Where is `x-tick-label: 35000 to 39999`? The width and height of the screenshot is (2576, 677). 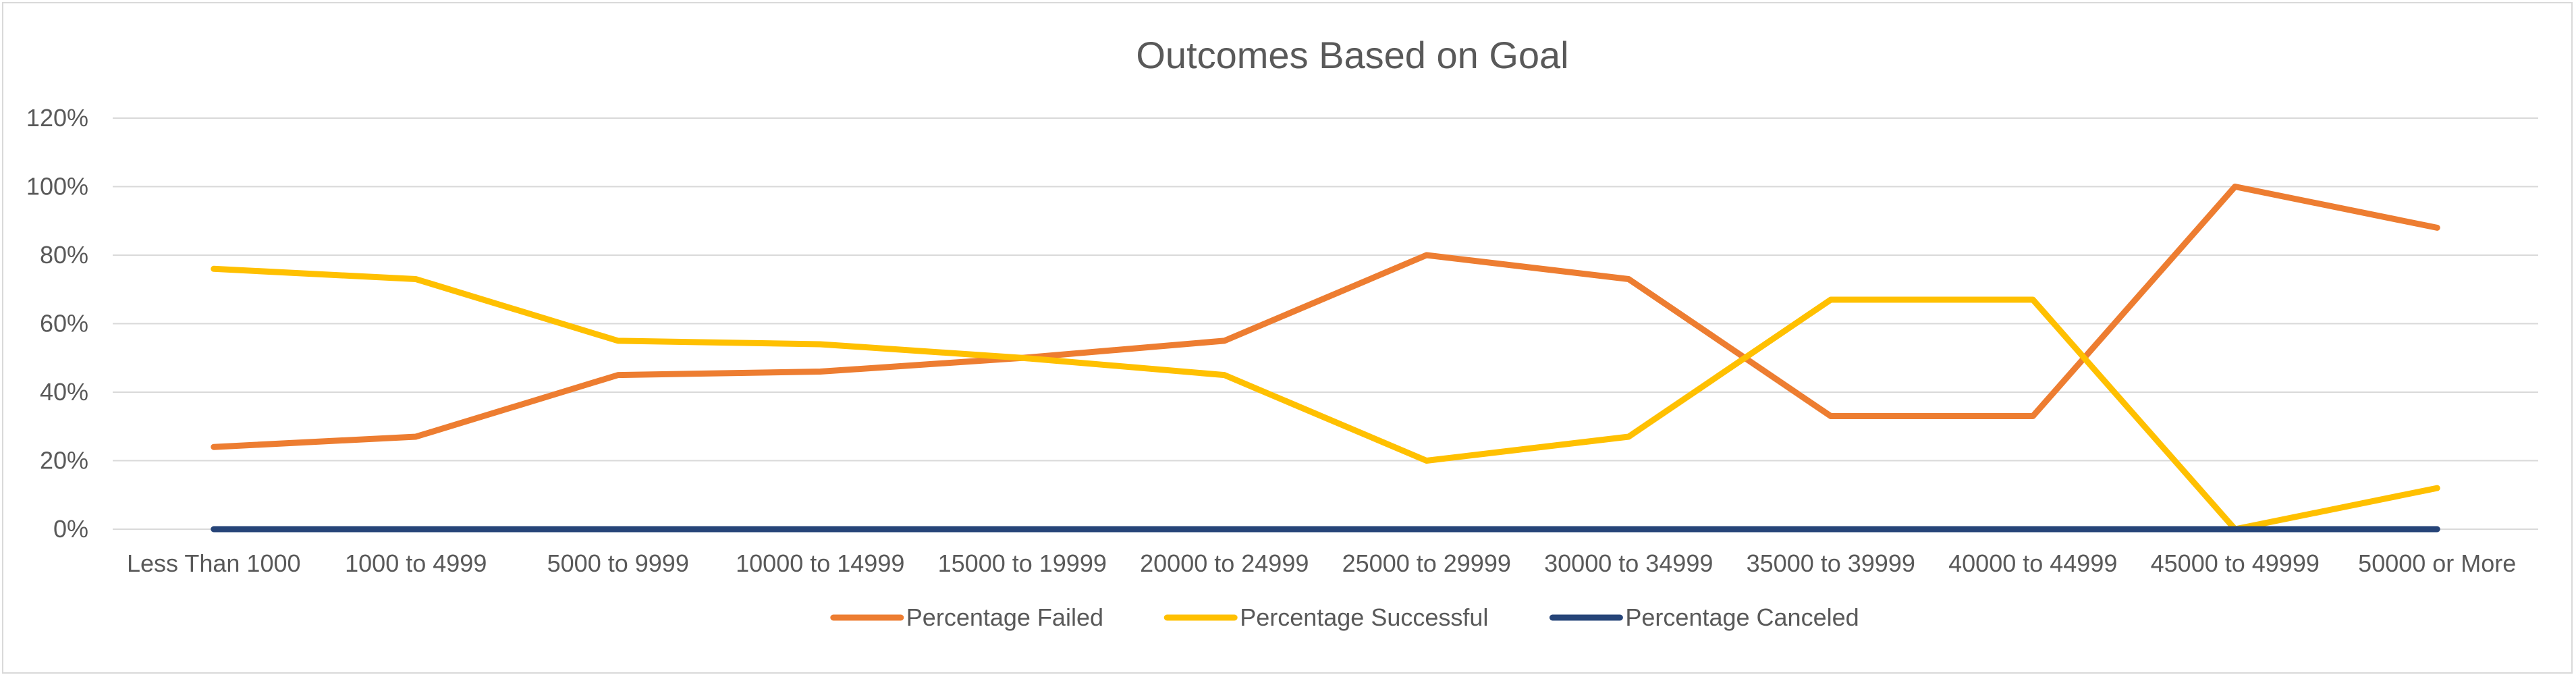 x-tick-label: 35000 to 39999 is located at coordinates (1831, 563).